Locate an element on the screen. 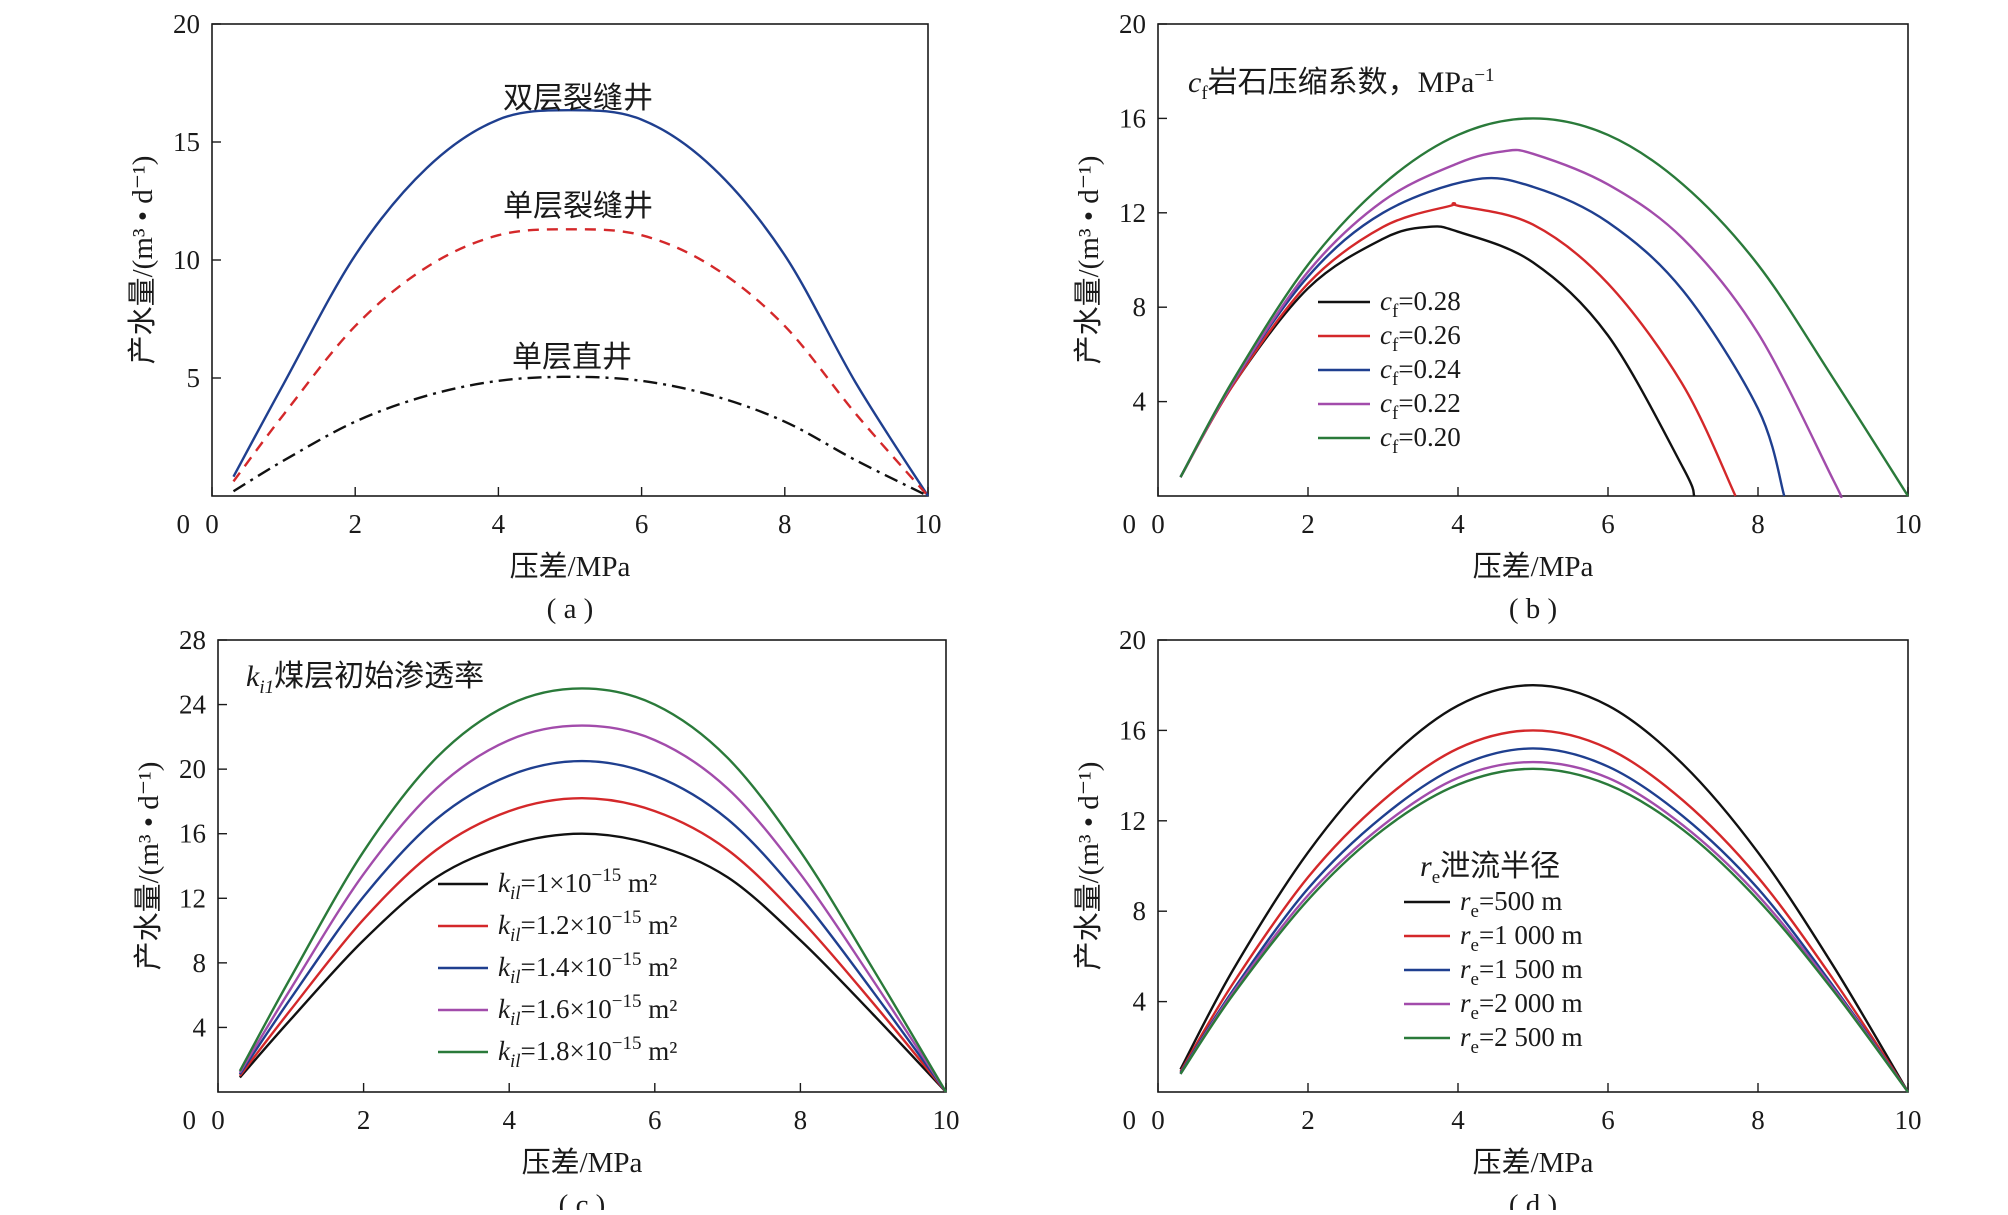 This screenshot has width=2008, height=1215. legend-entry-1: re=500 m is located at coordinates (1511, 904).